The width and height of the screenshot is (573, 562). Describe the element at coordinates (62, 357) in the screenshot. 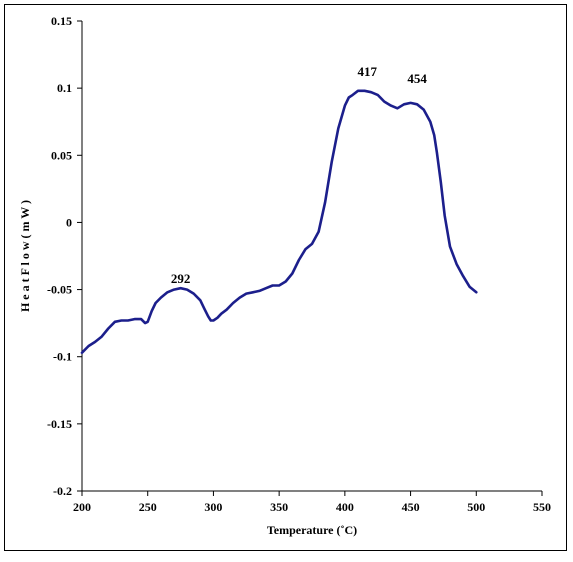

I see `y-tick-label: -0.1` at that location.